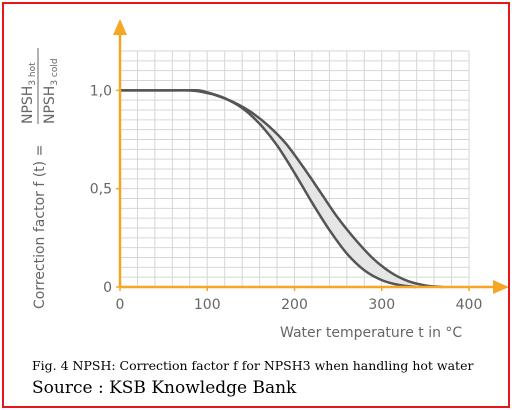  I want to click on y-axis-label-denominator: NPSH3 cold, so click(51, 91).